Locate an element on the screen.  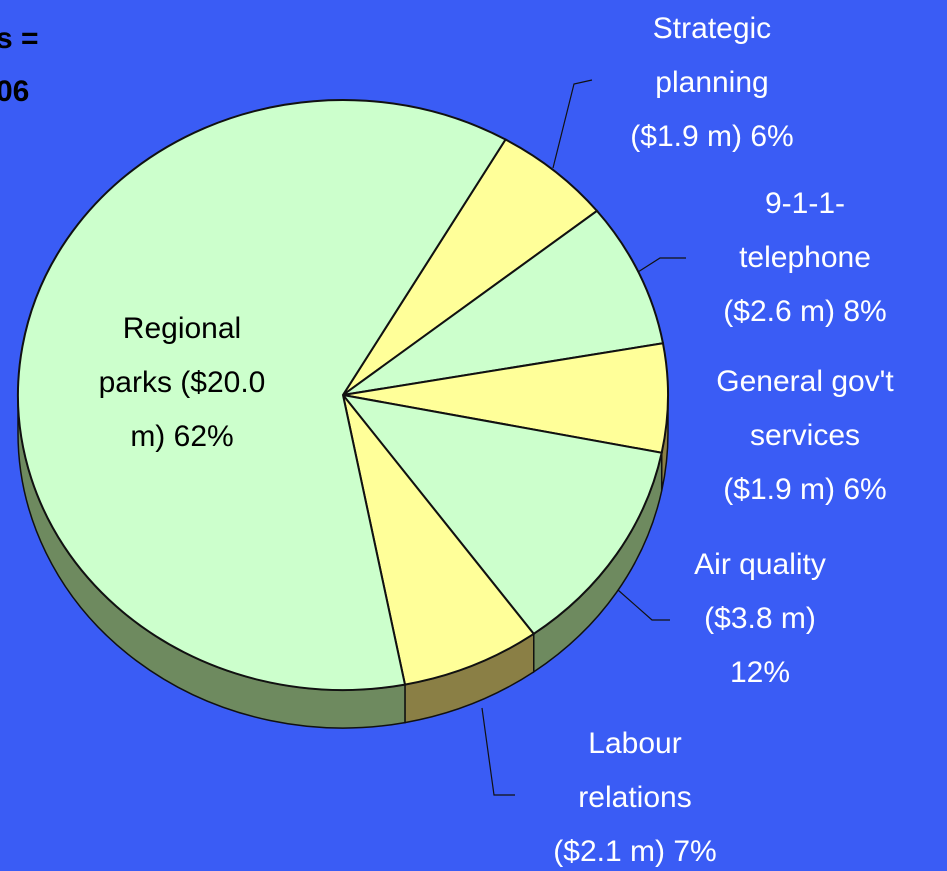
data-label: Labour is located at coordinates (634, 743).